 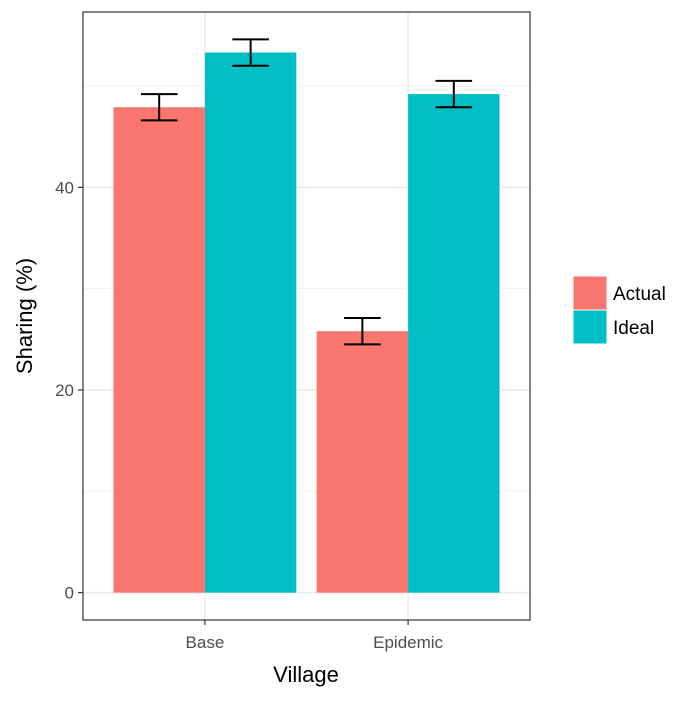 I want to click on x-tick-label: Epidemic, so click(x=408, y=642).